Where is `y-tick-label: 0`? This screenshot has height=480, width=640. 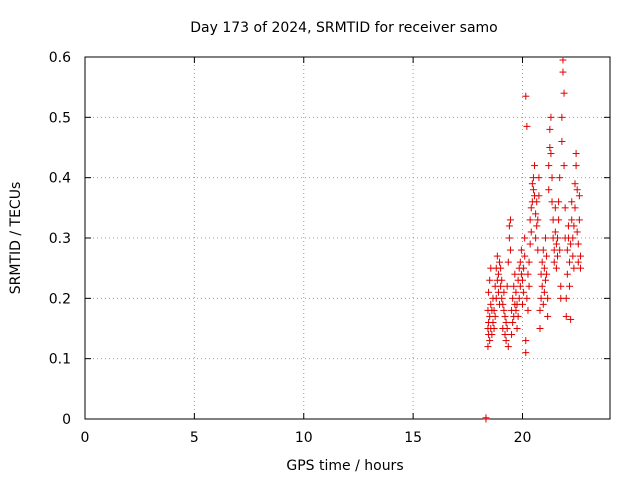
y-tick-label: 0 is located at coordinates (66, 420).